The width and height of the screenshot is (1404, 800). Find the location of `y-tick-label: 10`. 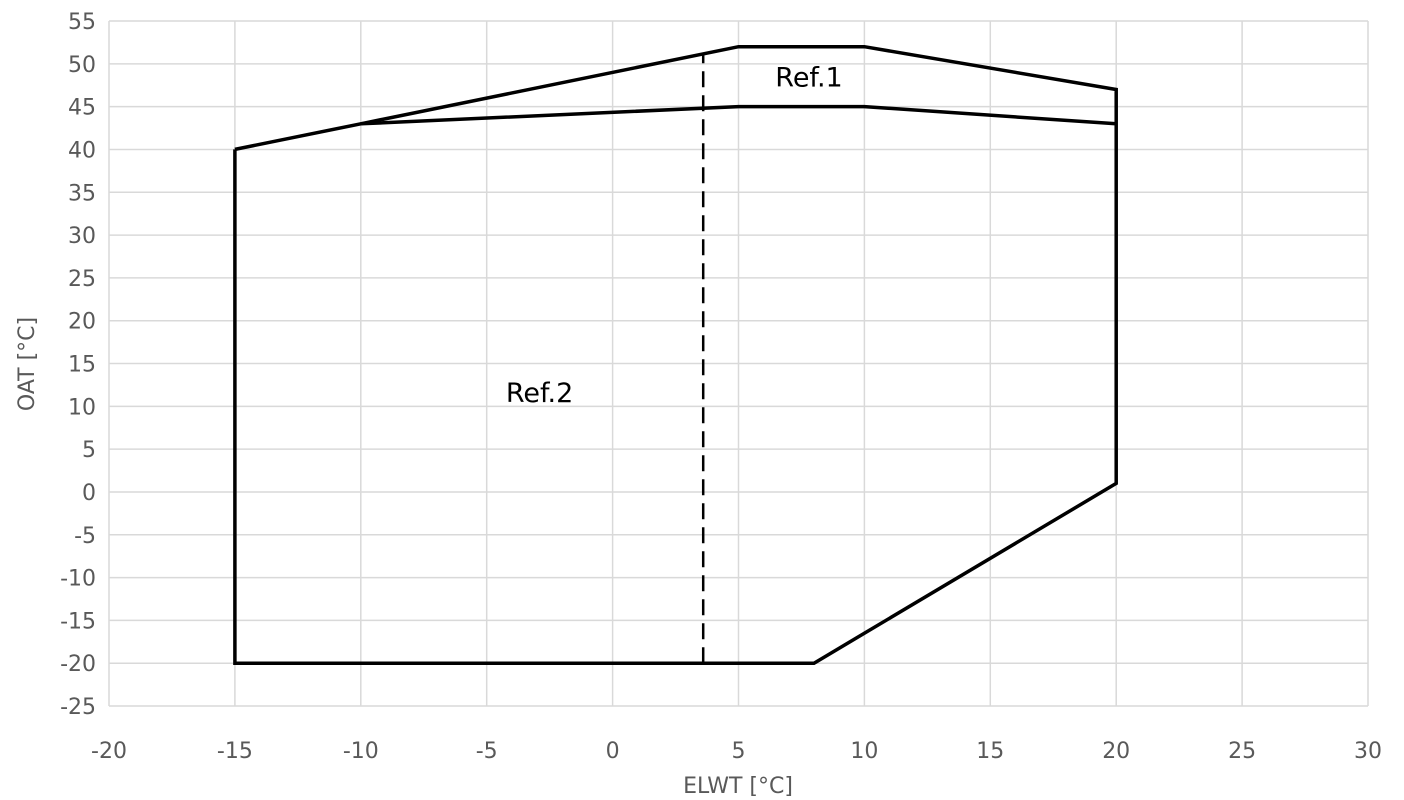

y-tick-label: 10 is located at coordinates (82, 407).